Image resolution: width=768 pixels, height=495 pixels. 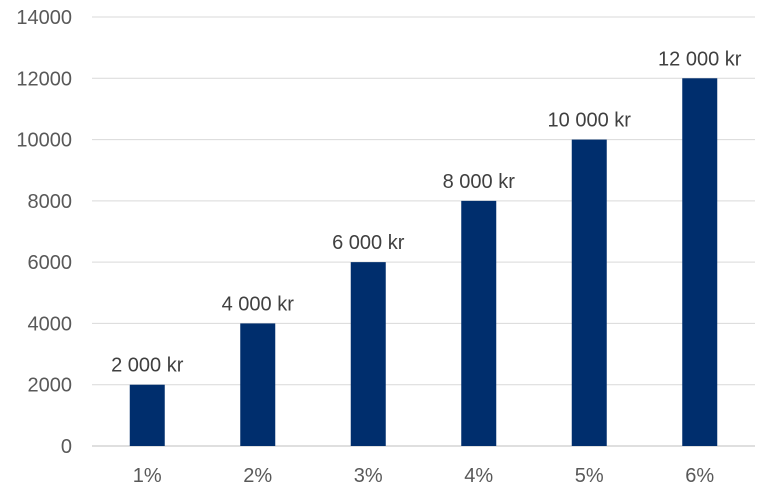 I want to click on data-label: 6 000 kr, so click(x=368, y=243).